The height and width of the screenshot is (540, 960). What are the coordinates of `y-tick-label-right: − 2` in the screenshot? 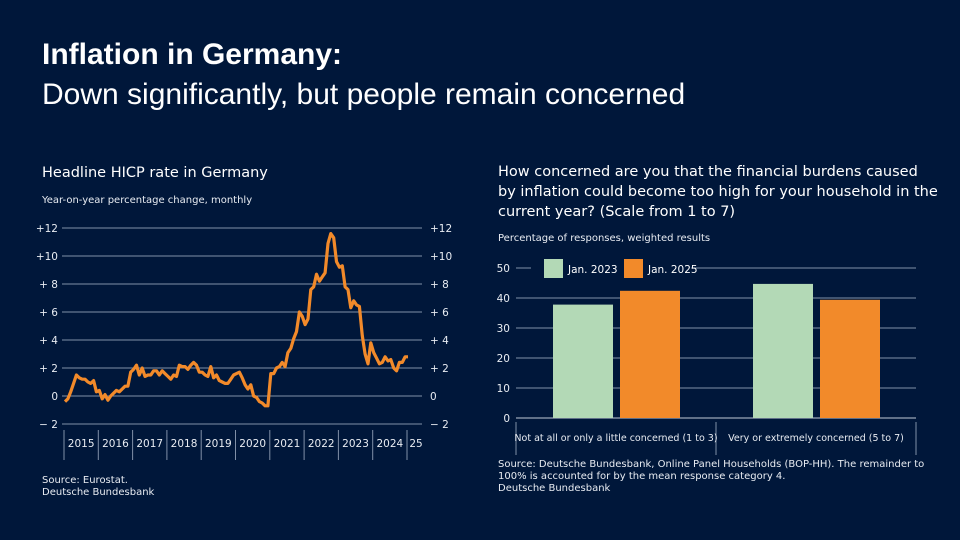 It's located at (439, 425).